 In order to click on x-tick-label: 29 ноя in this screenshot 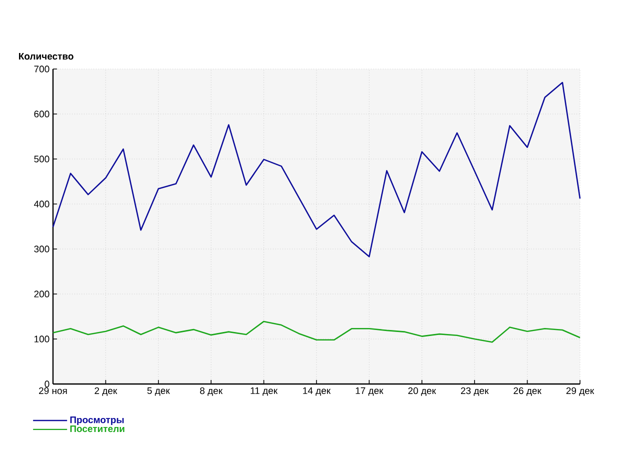, I will do `click(53, 390)`.